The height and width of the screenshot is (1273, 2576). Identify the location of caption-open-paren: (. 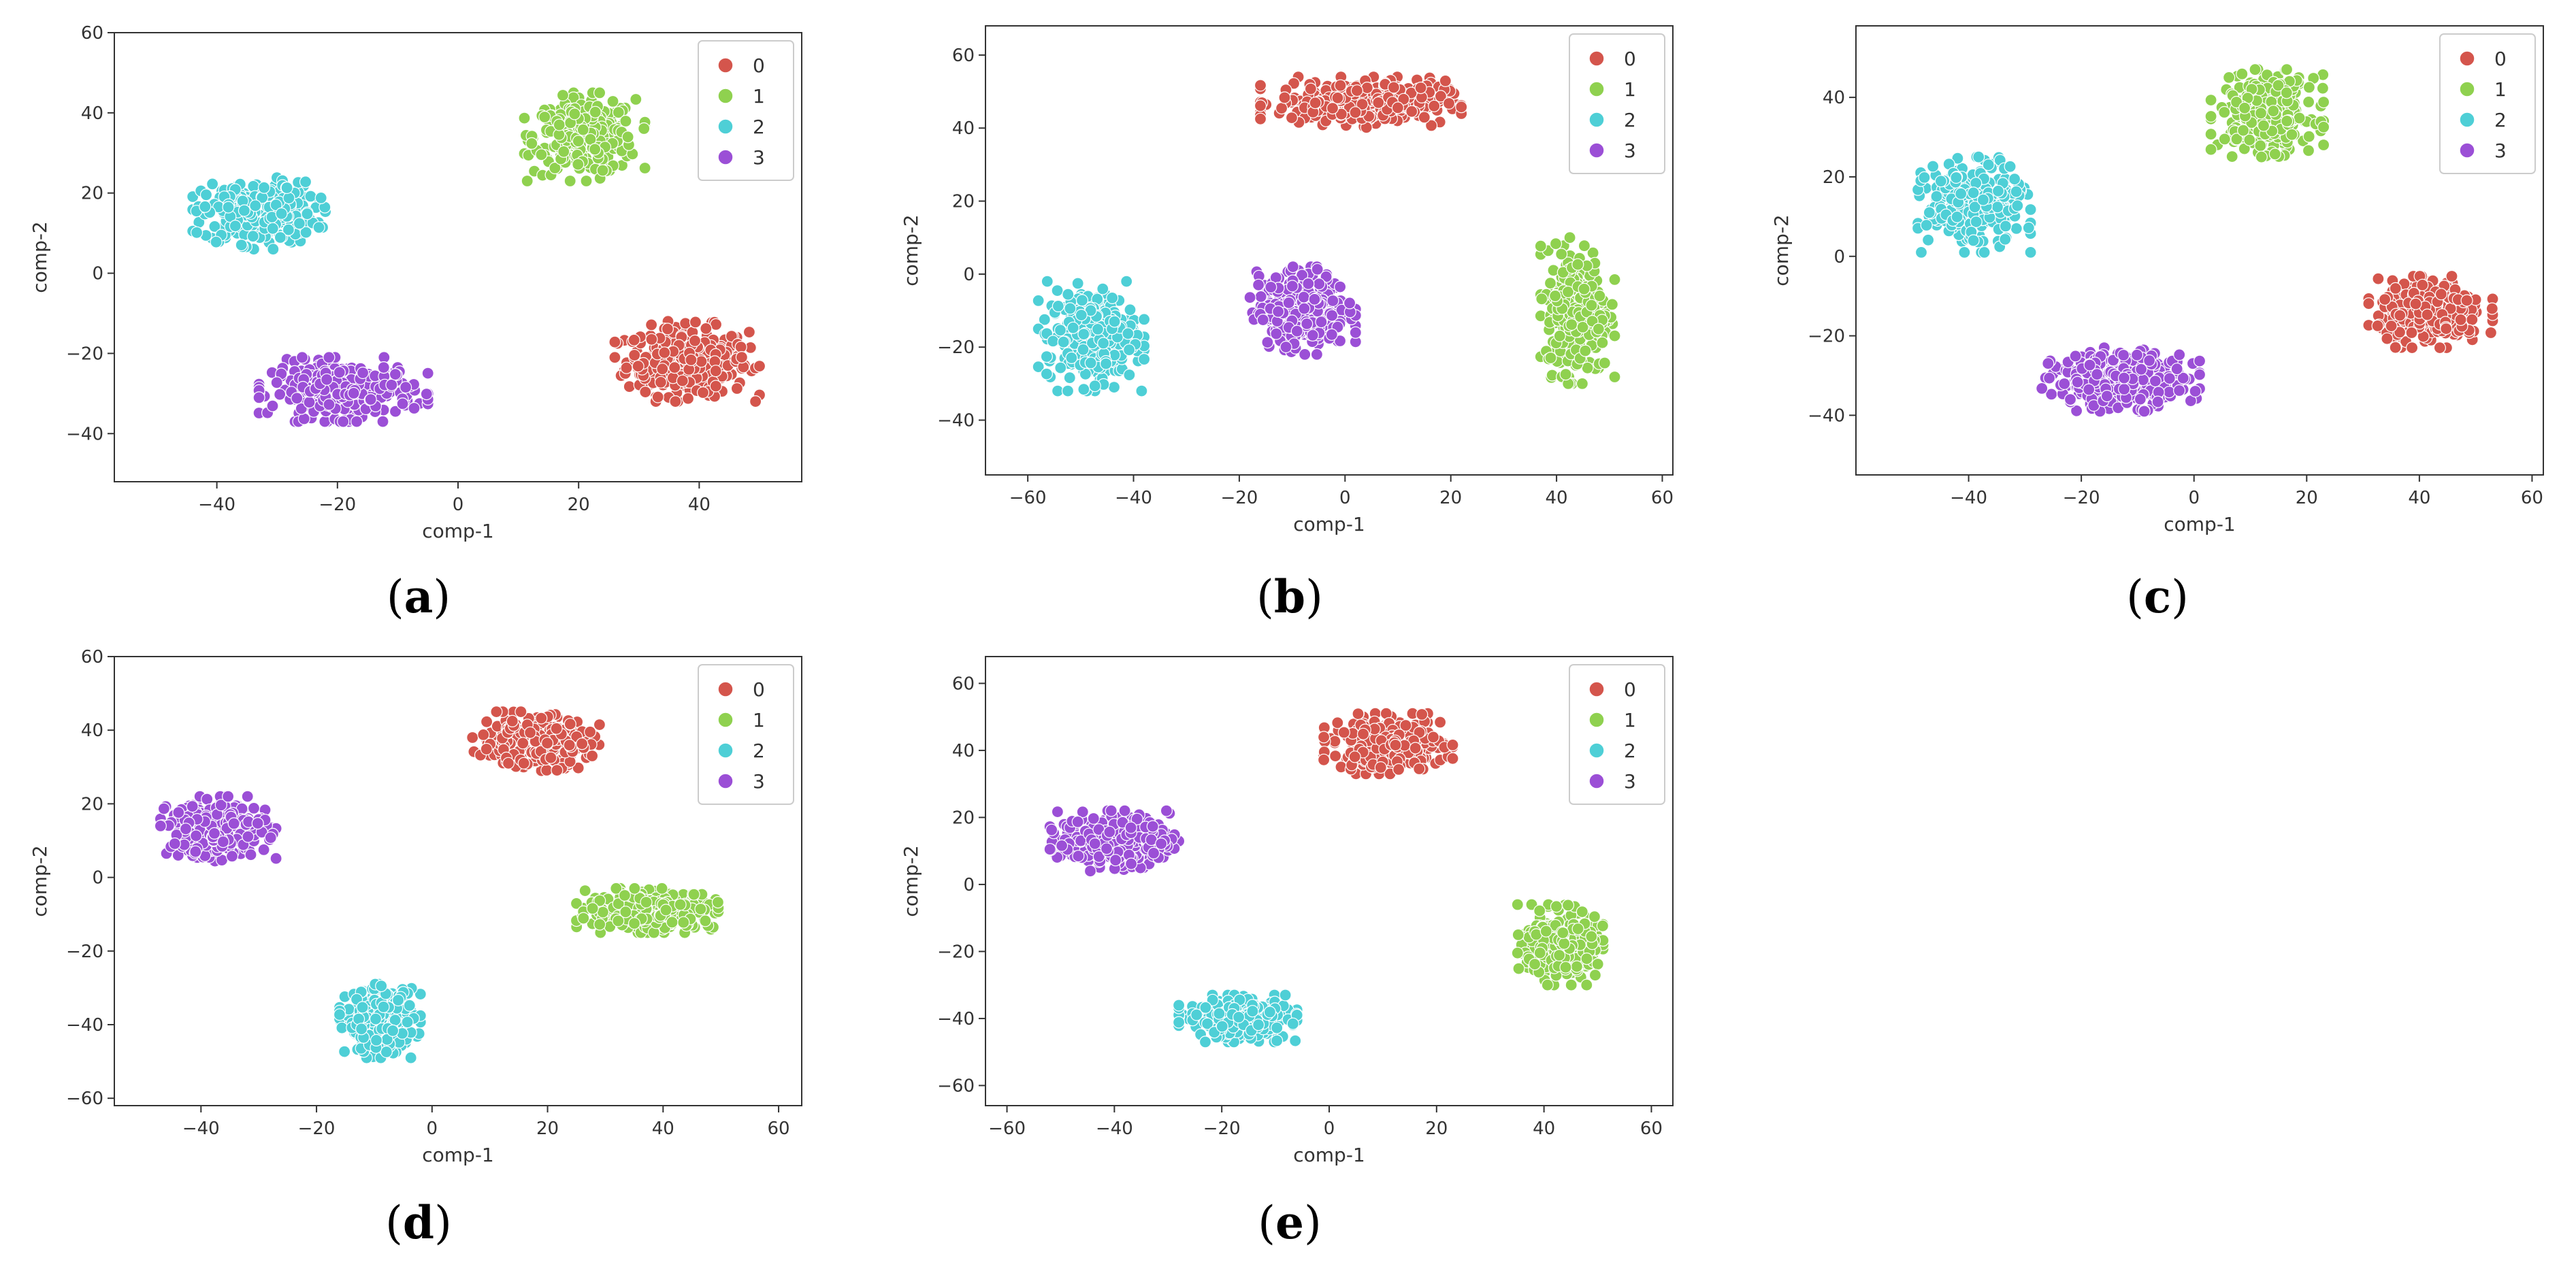
(1265, 597).